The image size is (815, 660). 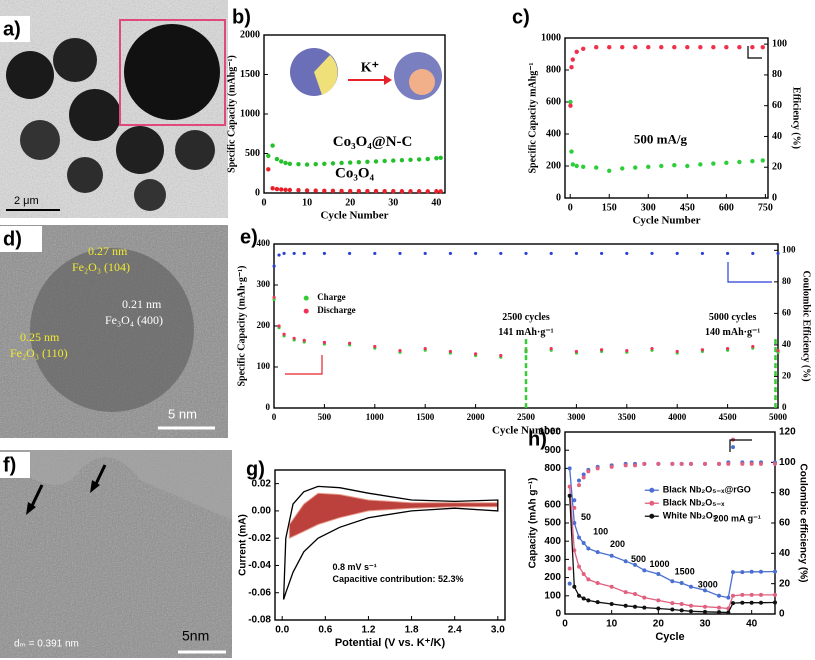 What do you see at coordinates (39, 353) in the screenshot?
I see `phase-label: Fe₂O₃ (110)` at bounding box center [39, 353].